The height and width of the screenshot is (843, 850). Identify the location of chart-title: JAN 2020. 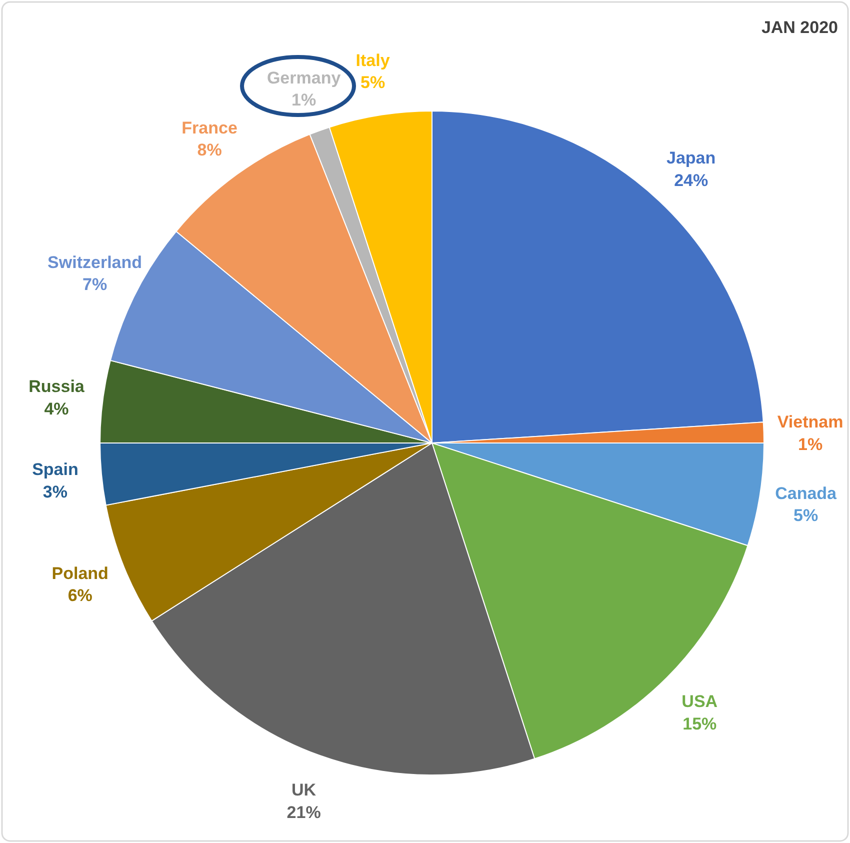
(799, 27).